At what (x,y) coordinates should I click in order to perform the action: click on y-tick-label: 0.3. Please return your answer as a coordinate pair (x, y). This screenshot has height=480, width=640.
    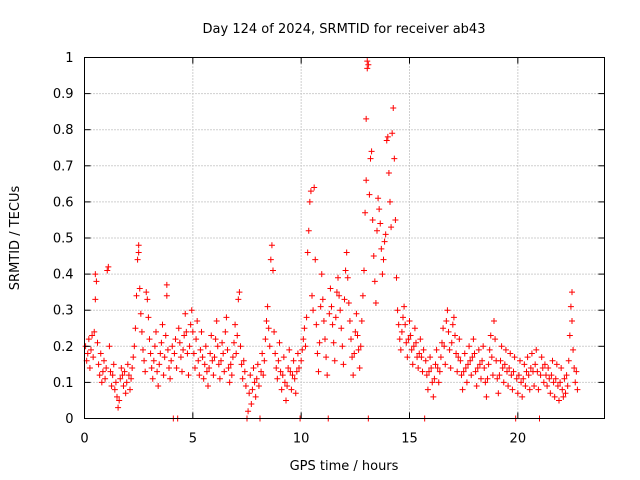
    Looking at the image, I should click on (63, 311).